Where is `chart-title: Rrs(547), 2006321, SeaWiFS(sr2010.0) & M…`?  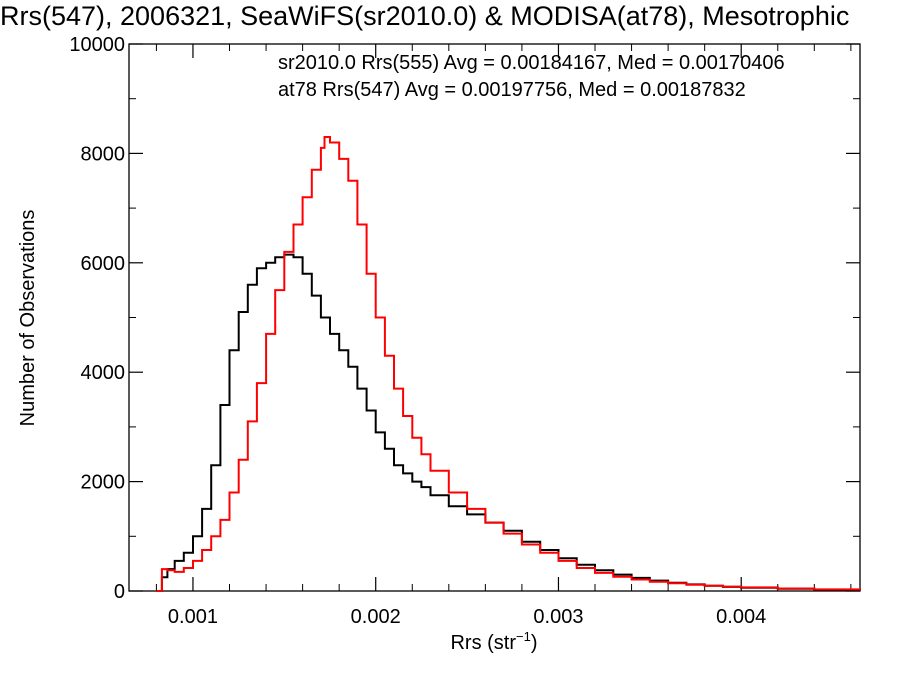 chart-title: Rrs(547), 2006321, SeaWiFS(sr2010.0) & M… is located at coordinates (424, 16).